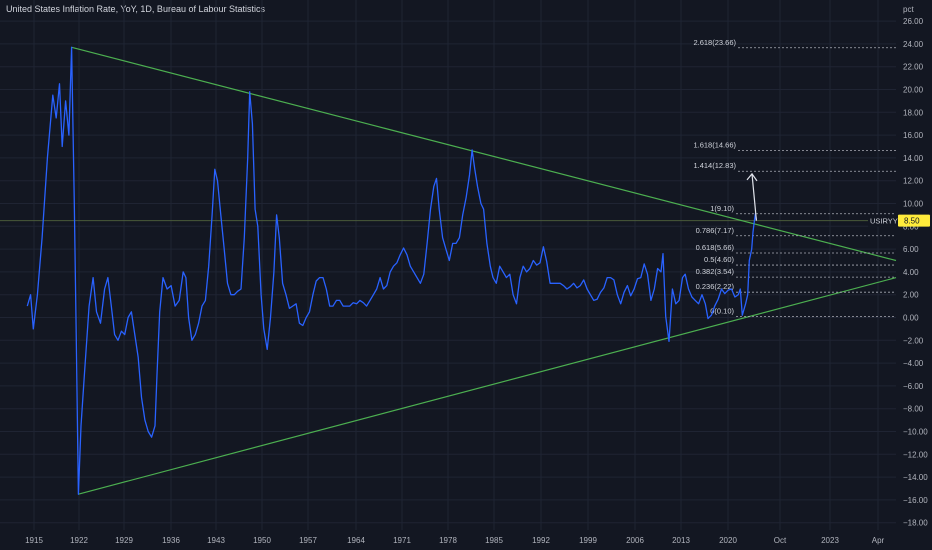 Image resolution: width=932 pixels, height=550 pixels. What do you see at coordinates (34, 540) in the screenshot?
I see `x-tick-label: 1915` at bounding box center [34, 540].